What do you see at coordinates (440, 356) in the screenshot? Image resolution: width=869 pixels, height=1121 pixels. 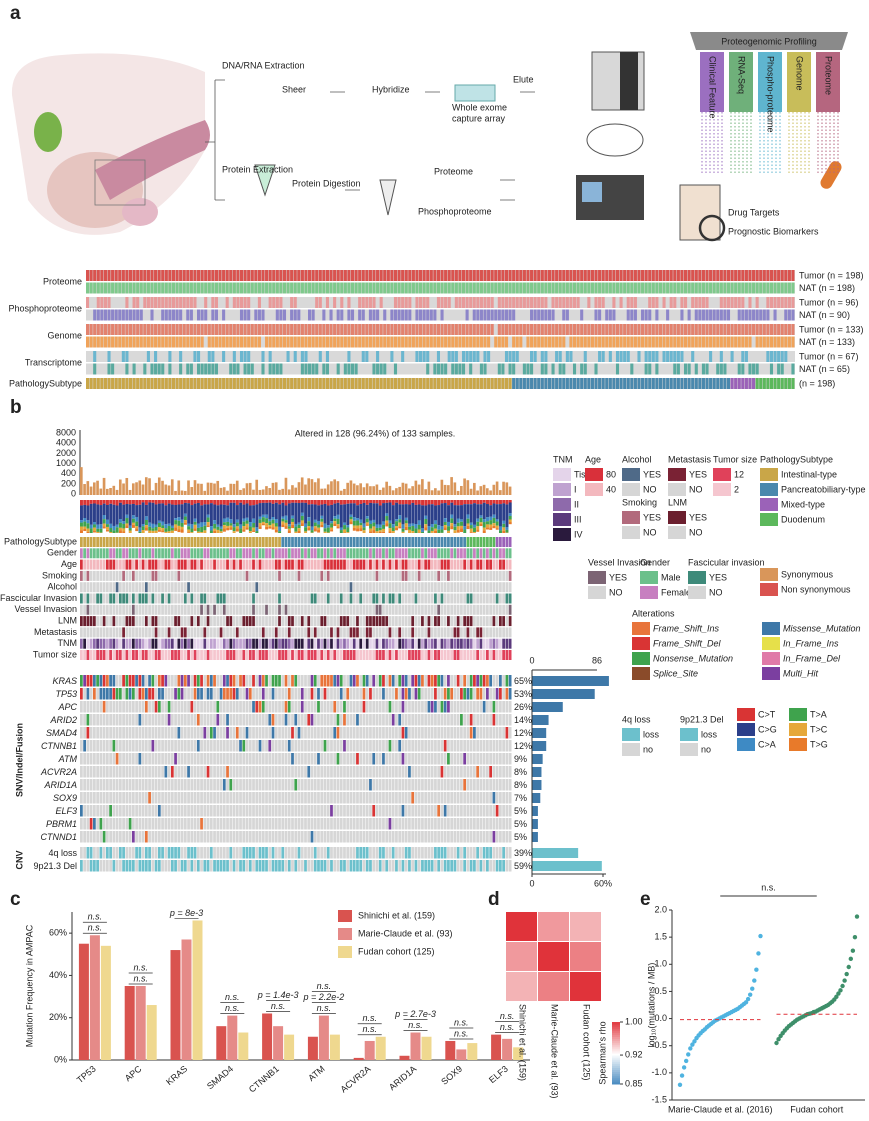 I see `track-bg` at bounding box center [440, 356].